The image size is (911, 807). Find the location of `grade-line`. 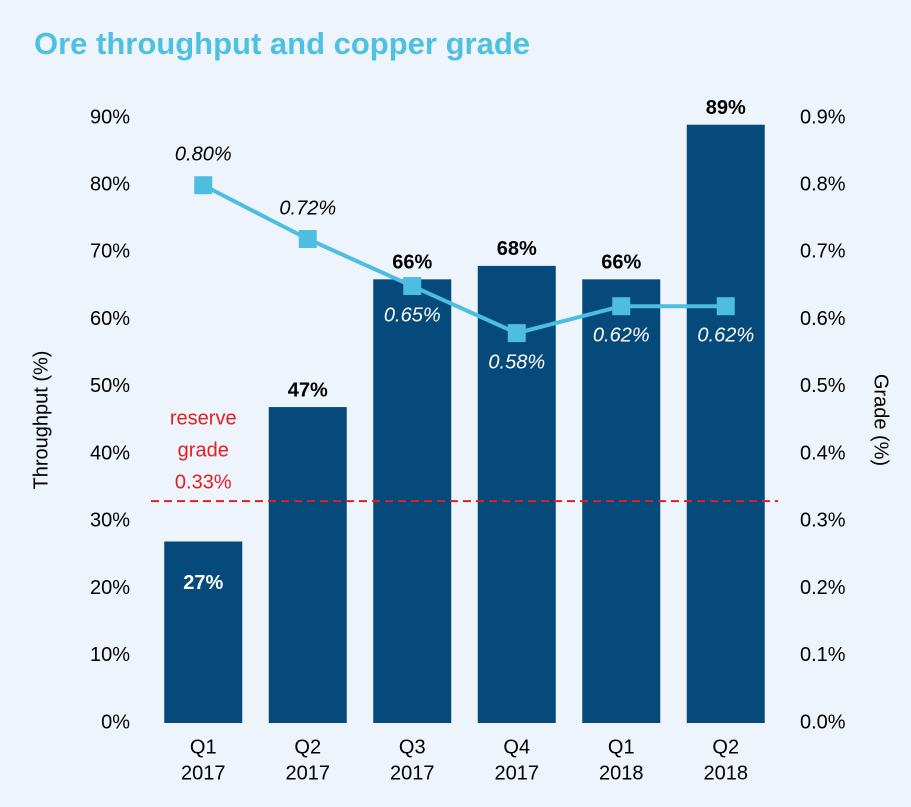

grade-line is located at coordinates (464, 259).